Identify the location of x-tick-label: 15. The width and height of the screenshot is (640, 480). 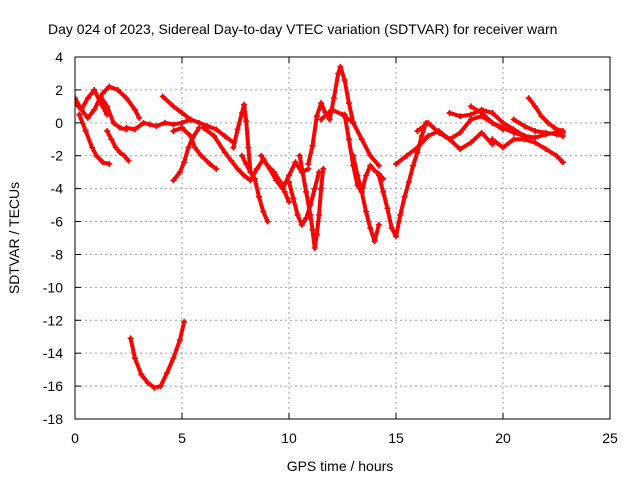
(396, 438).